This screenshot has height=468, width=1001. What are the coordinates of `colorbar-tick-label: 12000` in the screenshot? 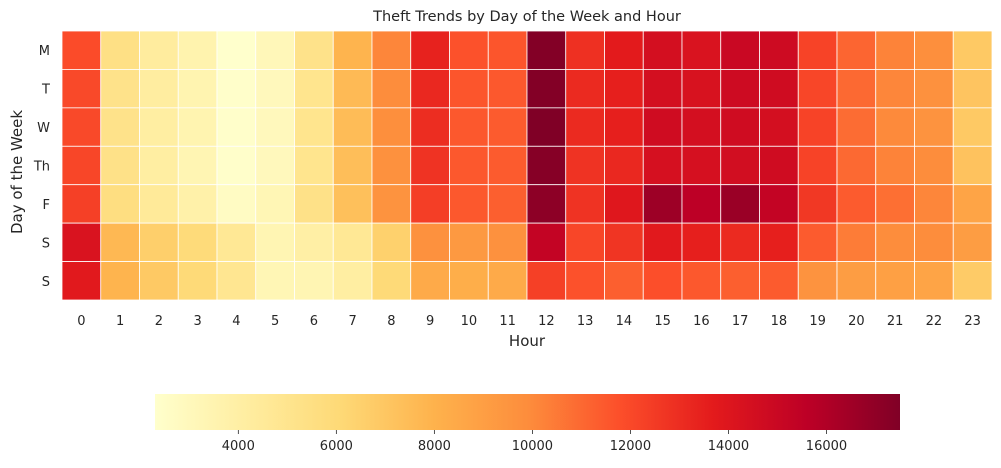 It's located at (630, 446).